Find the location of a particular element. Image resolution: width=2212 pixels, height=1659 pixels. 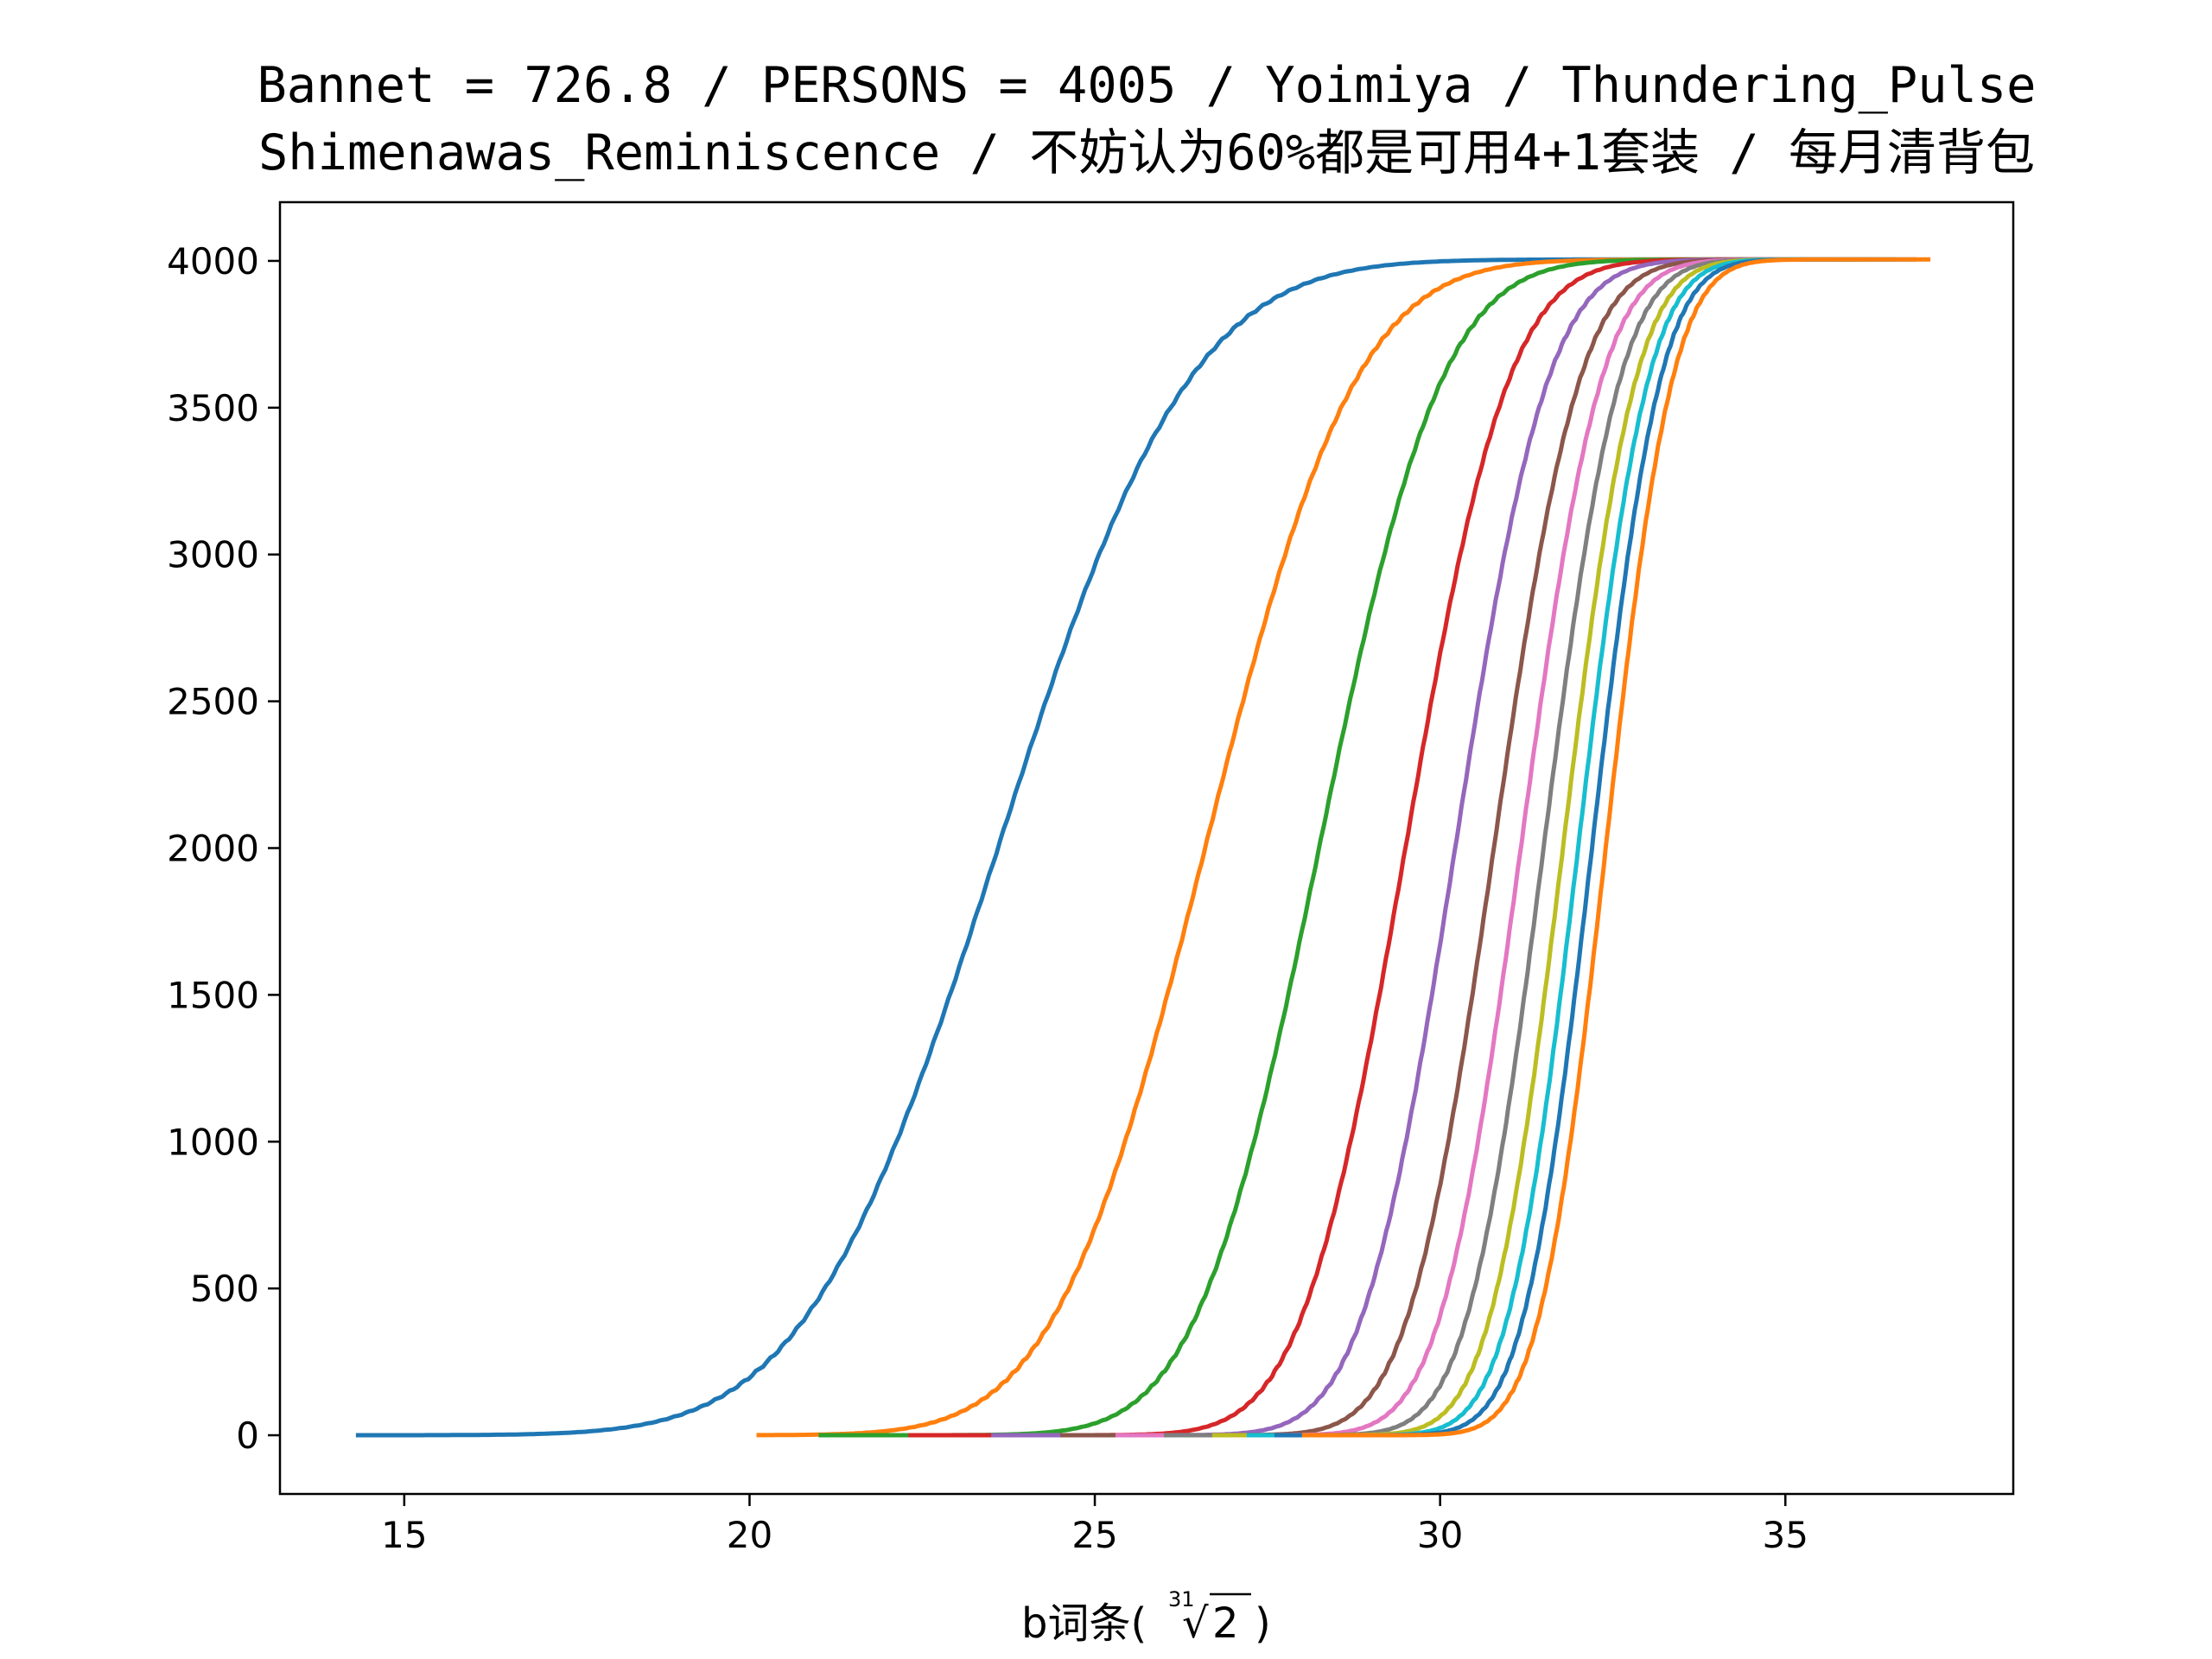

x-axis-label-root-symbol: √ is located at coordinates (1195, 1623).